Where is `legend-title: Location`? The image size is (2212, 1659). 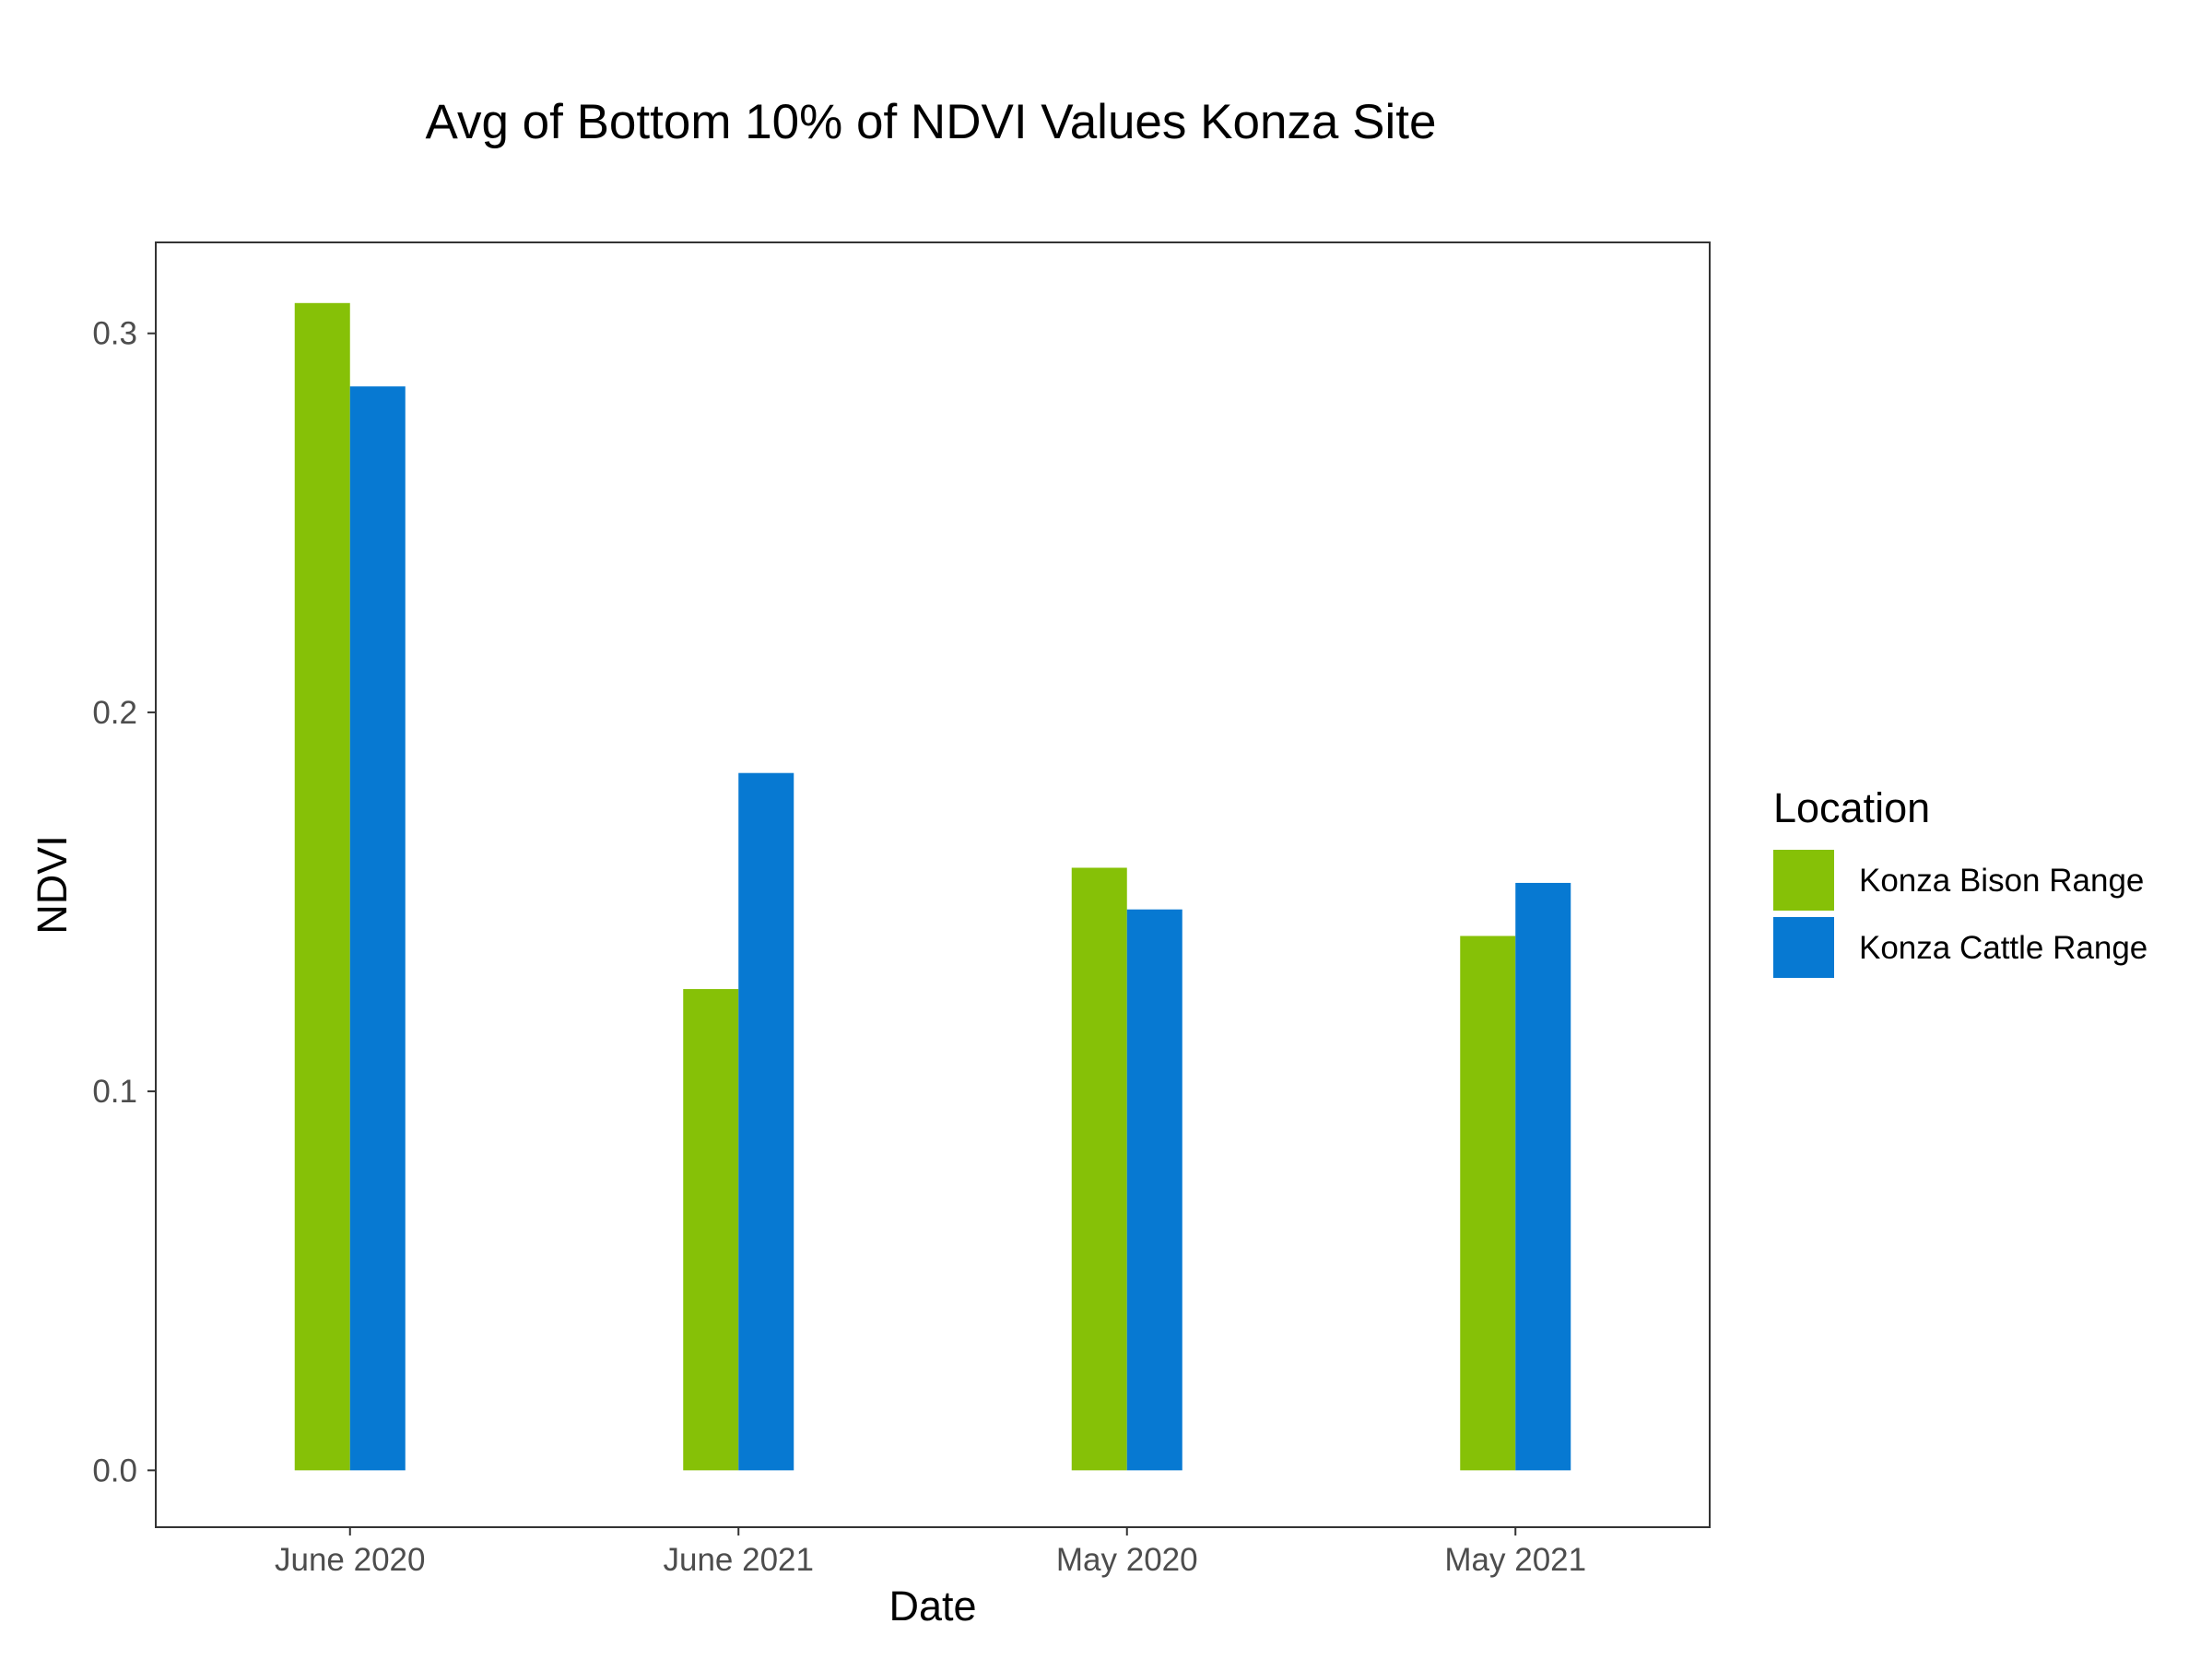 legend-title: Location is located at coordinates (1851, 807).